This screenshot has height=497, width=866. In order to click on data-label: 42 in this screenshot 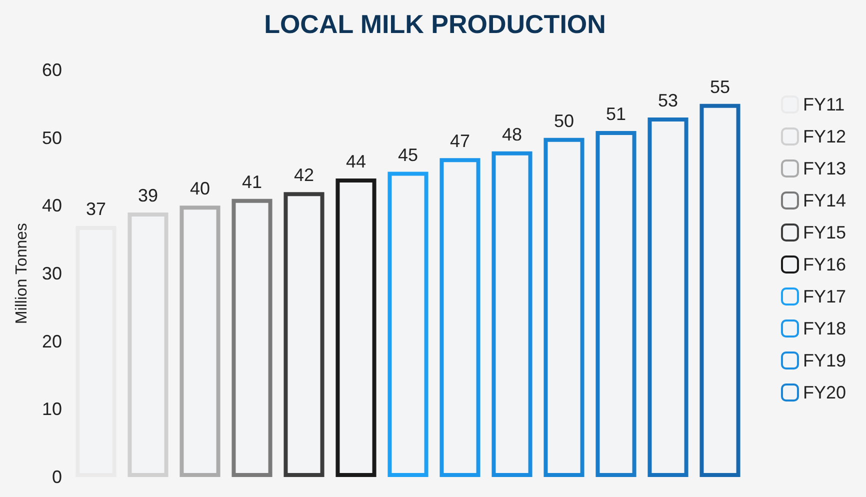, I will do `click(304, 175)`.